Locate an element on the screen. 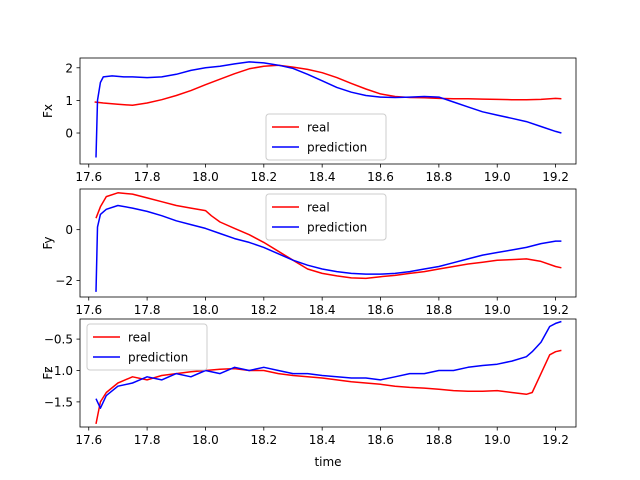 The image size is (640, 480). fz-legend: real prediction is located at coordinates (147, 347).